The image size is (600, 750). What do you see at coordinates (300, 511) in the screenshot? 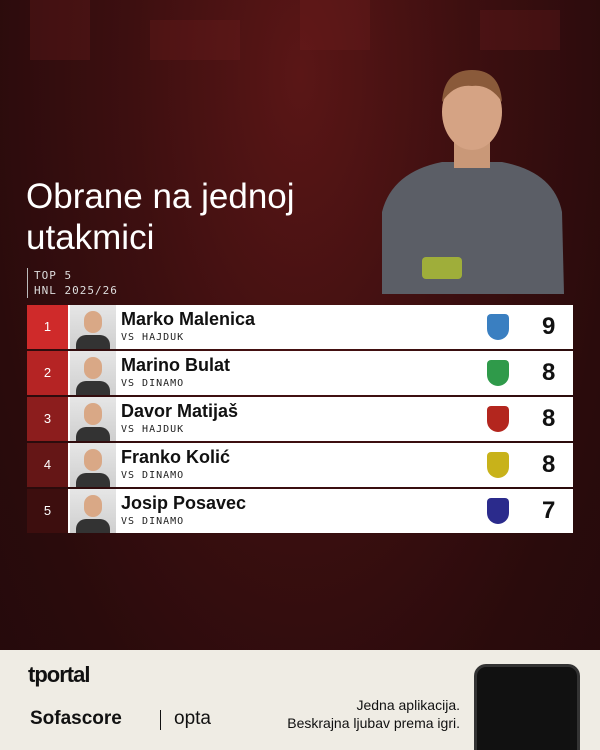
I see `table-row: 5 Josip Posavec VS DINAMO 7` at bounding box center [300, 511].